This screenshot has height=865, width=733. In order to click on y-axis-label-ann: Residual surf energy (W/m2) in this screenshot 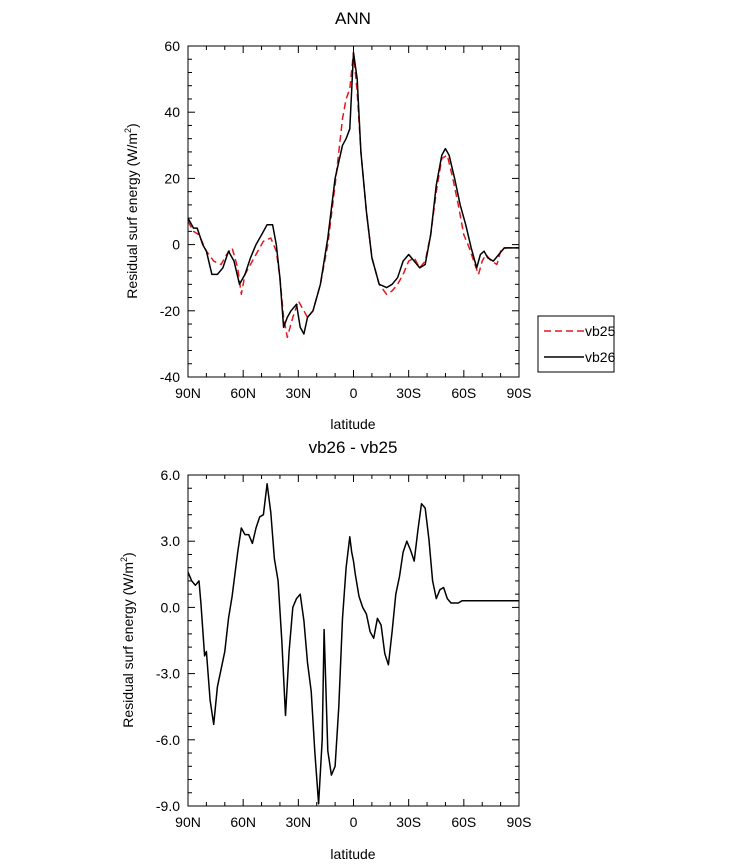, I will do `click(131, 210)`.